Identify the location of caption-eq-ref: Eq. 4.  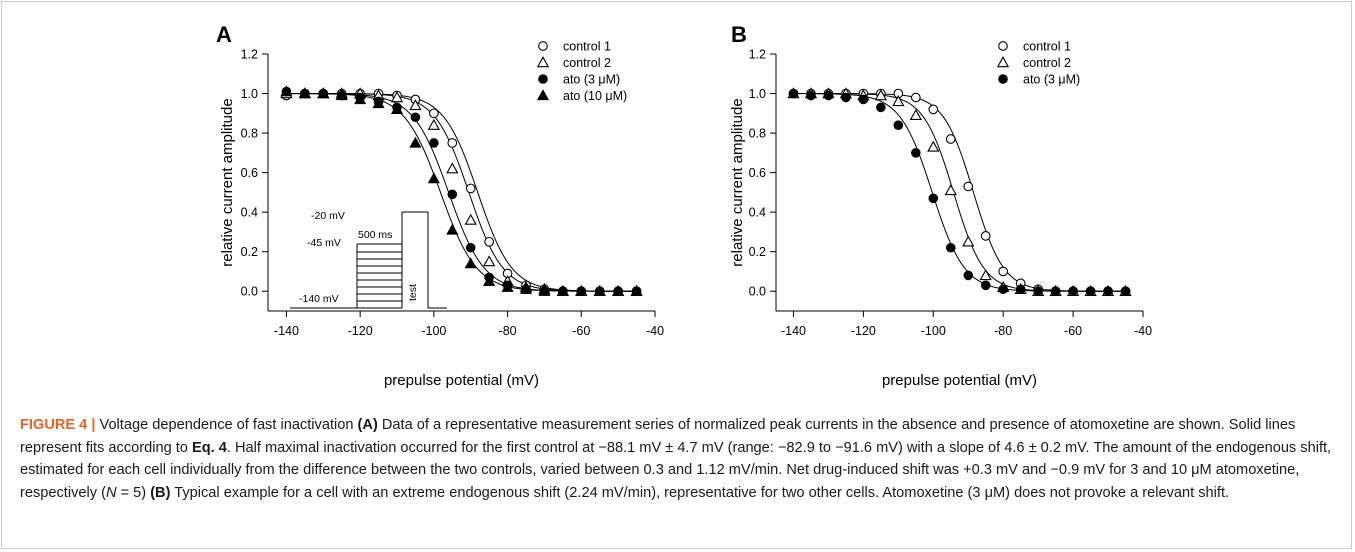
(209, 447).